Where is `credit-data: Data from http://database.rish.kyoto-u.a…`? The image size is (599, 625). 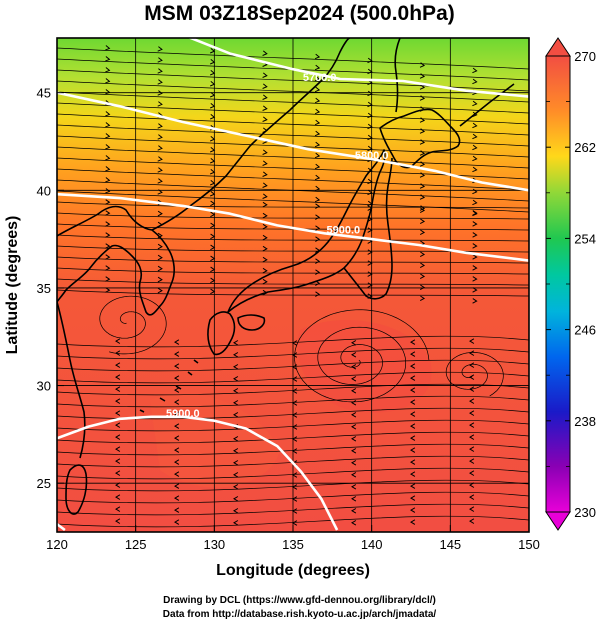
credit-data: Data from http://database.rish.kyoto-u.a… is located at coordinates (299, 614).